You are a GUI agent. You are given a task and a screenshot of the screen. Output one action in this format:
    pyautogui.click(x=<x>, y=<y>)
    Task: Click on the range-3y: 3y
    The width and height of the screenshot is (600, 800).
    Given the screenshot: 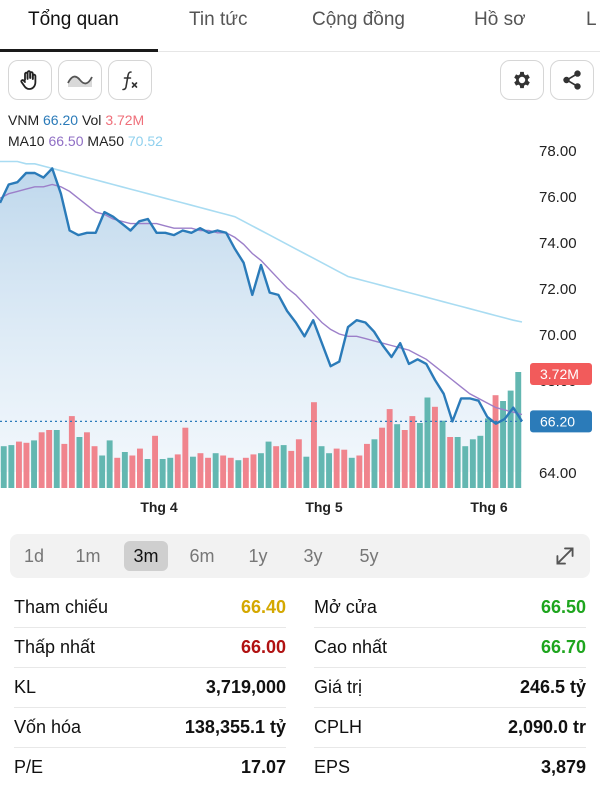 What is the action you would take?
    pyautogui.click(x=313, y=556)
    